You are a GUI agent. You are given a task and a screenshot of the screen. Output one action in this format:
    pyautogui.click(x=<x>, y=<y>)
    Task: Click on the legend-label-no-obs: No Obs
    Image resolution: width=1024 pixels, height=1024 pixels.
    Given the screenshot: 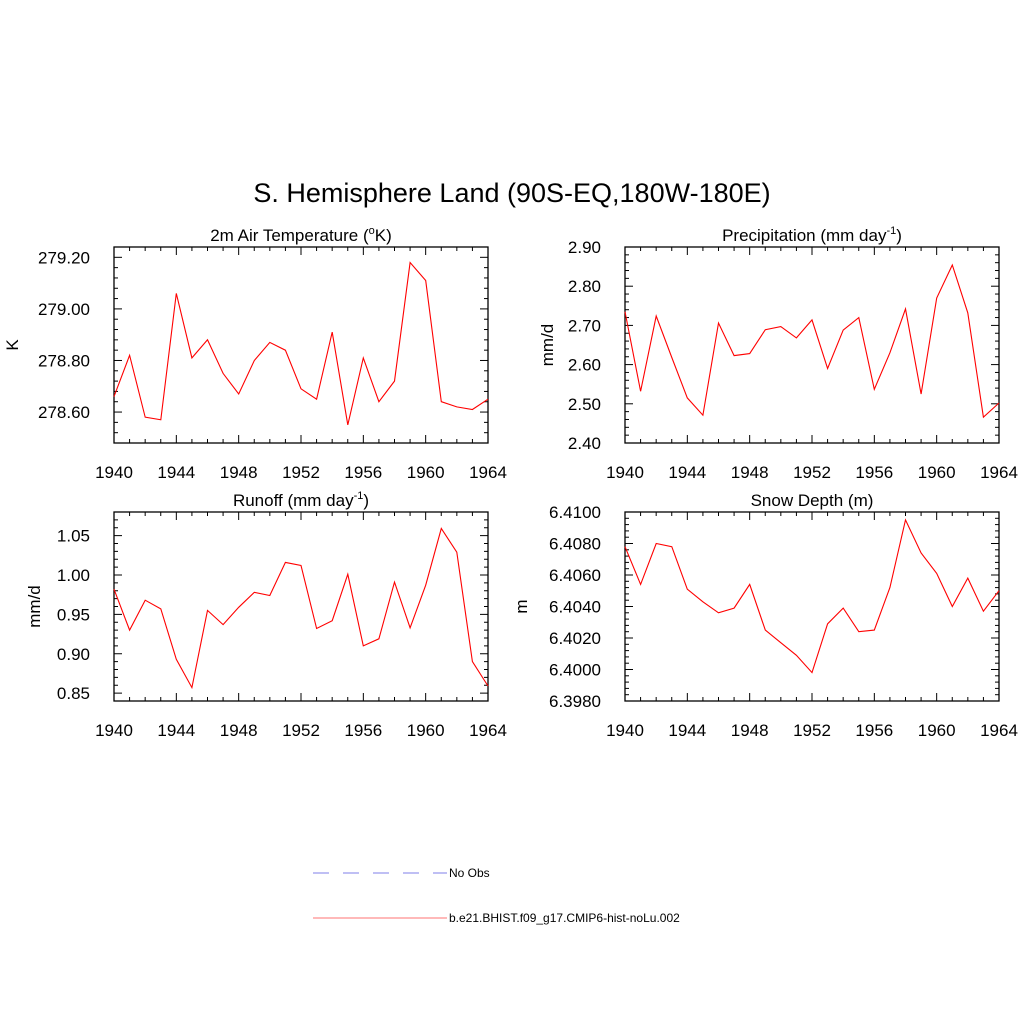 What is the action you would take?
    pyautogui.click(x=469, y=873)
    